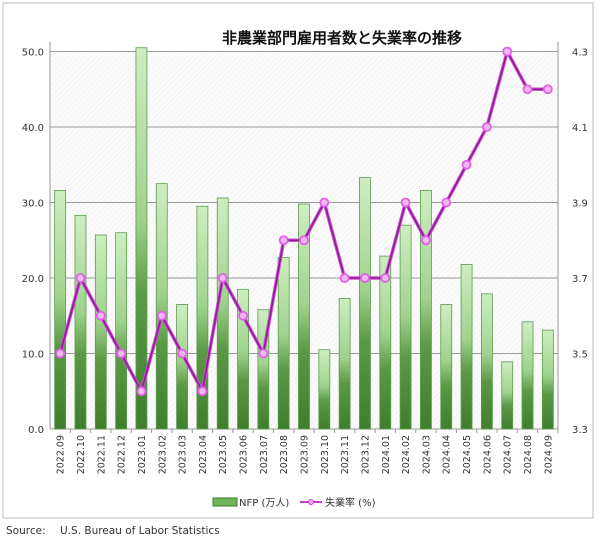 The width and height of the screenshot is (600, 539). What do you see at coordinates (467, 454) in the screenshot?
I see `x-tick-label: 2024.05` at bounding box center [467, 454].